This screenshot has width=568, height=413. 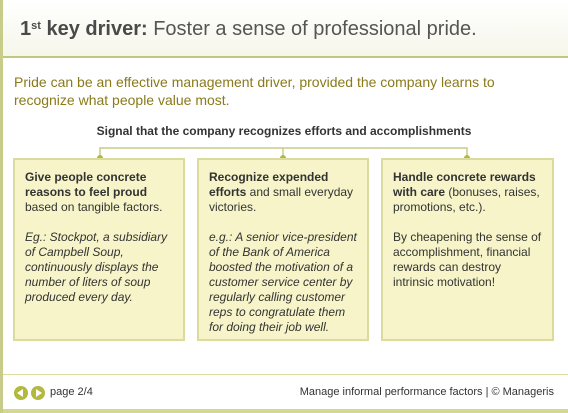 What do you see at coordinates (285, 411) in the screenshot?
I see `bottom-frame-border` at bounding box center [285, 411].